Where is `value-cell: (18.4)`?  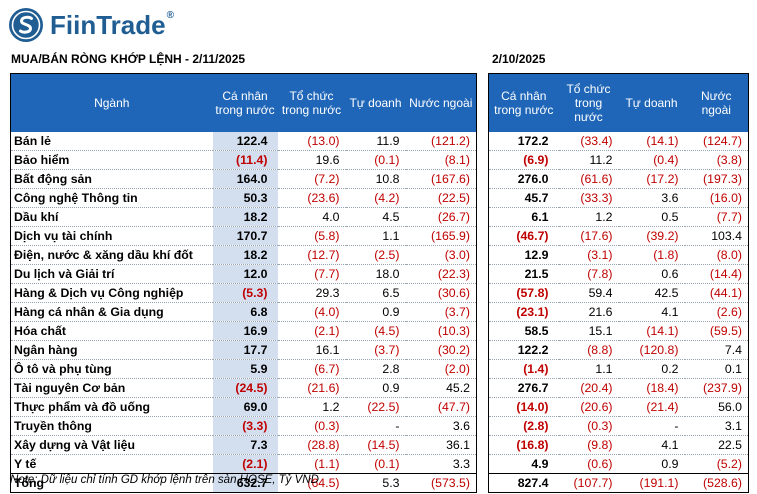
value-cell: (18.4) is located at coordinates (651, 388).